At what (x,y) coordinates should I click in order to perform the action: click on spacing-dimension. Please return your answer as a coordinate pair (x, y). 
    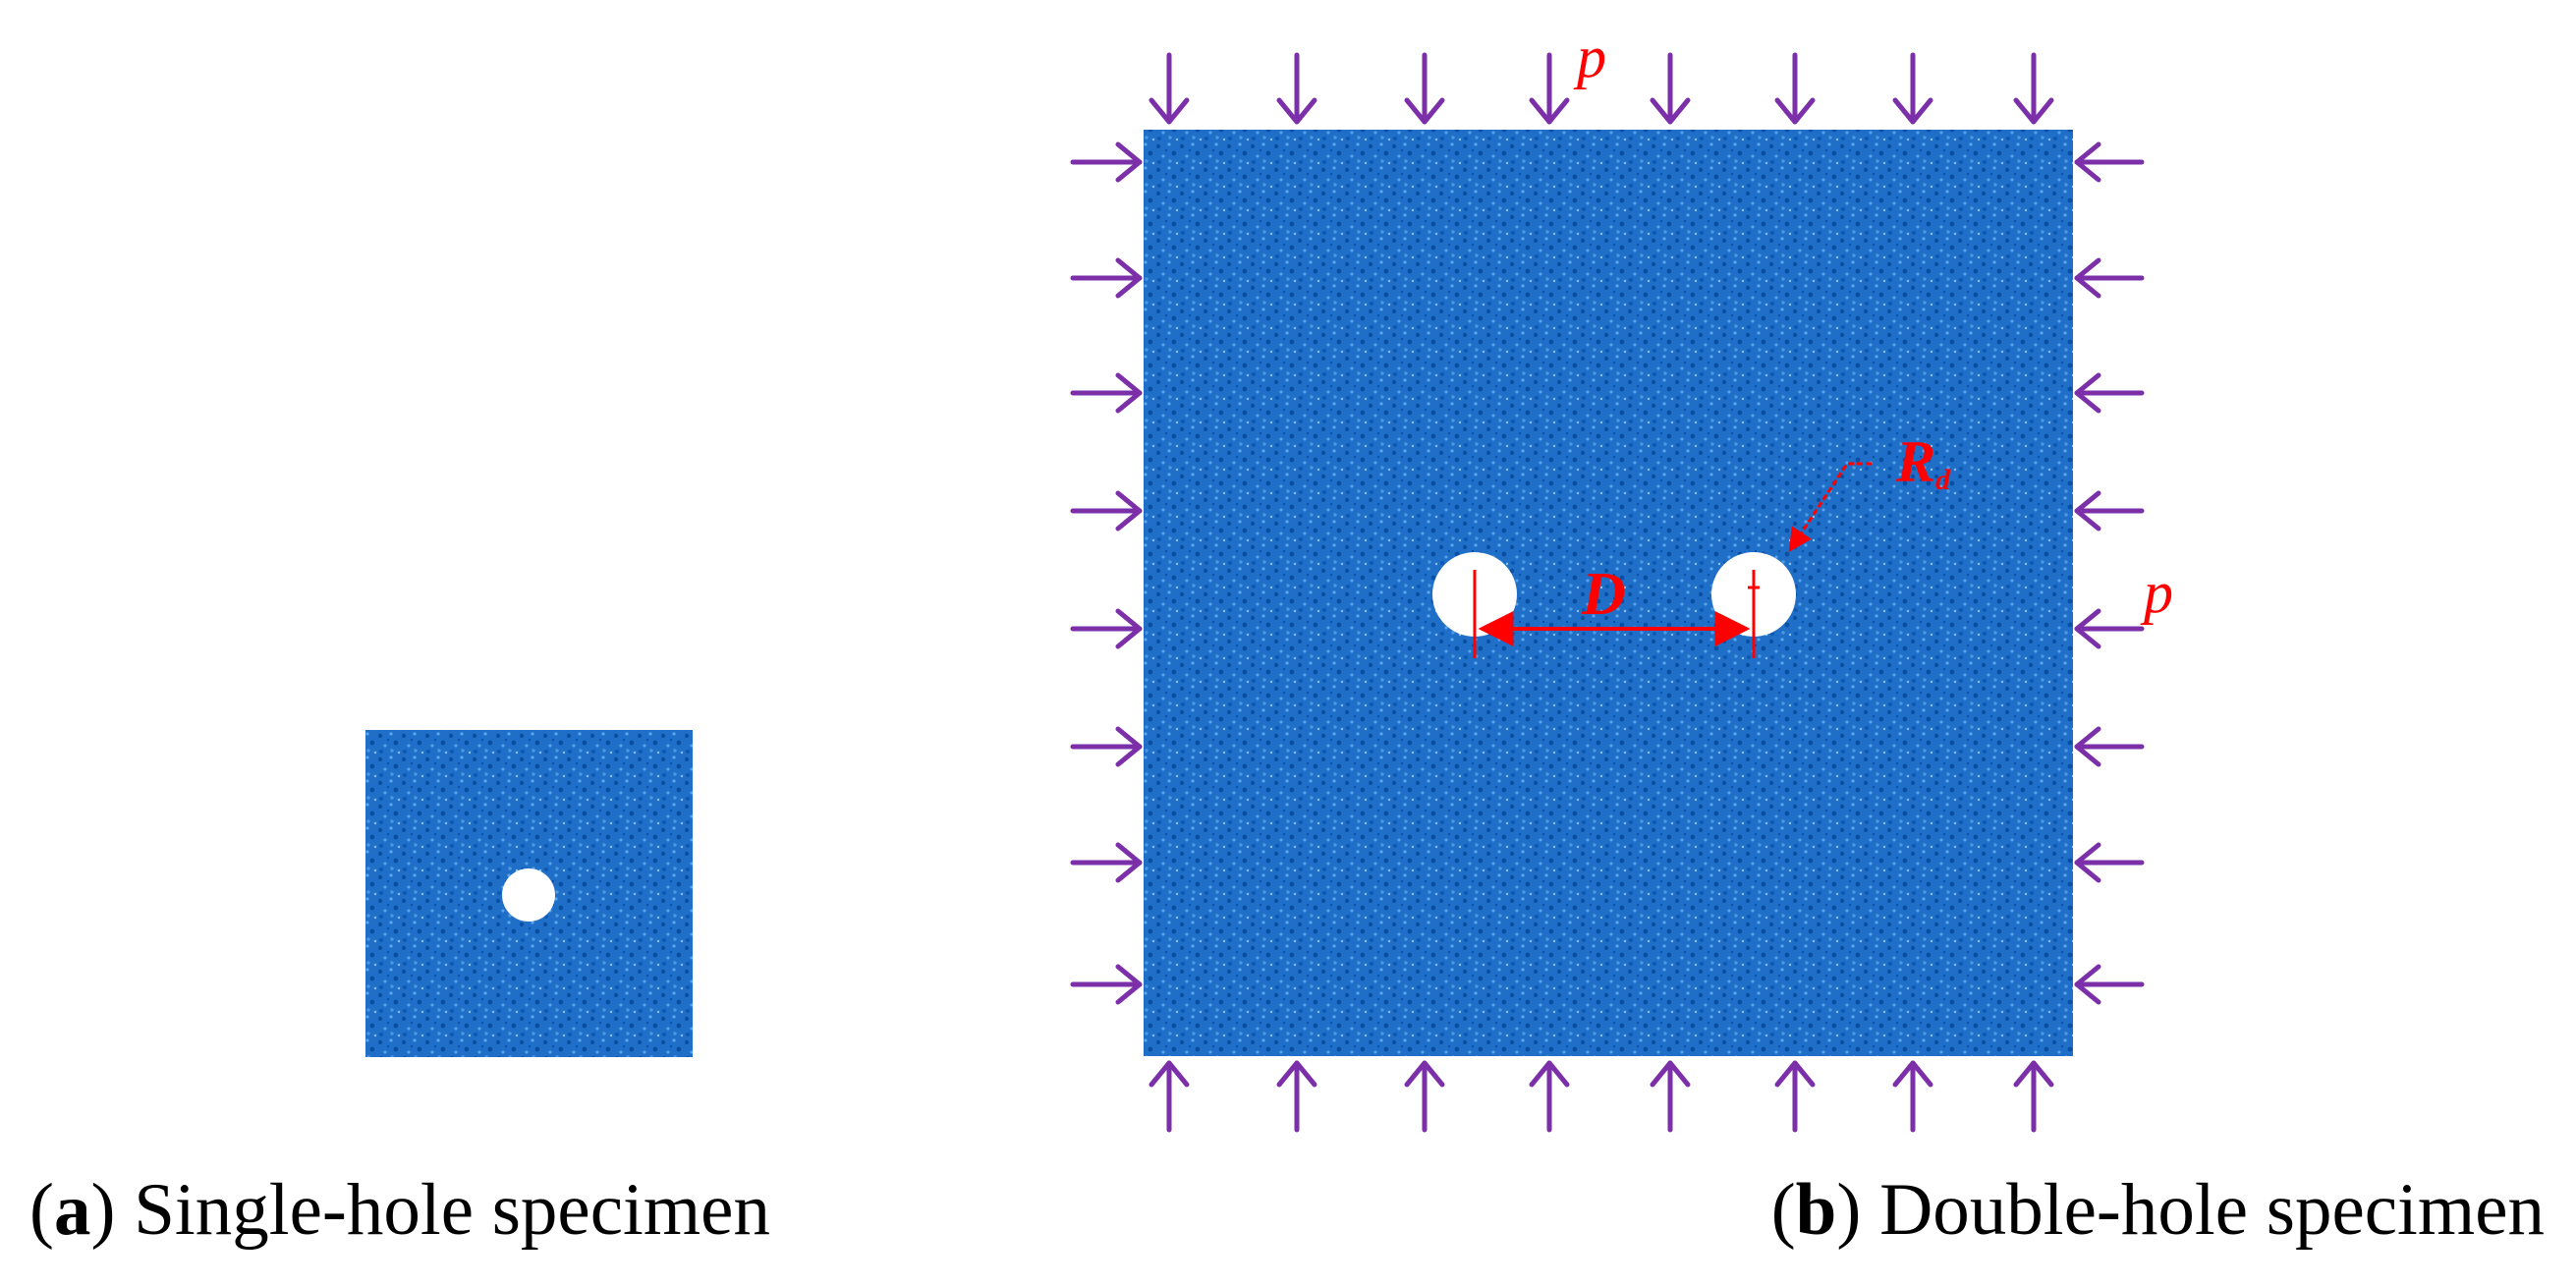
    Looking at the image, I should click on (1616, 614).